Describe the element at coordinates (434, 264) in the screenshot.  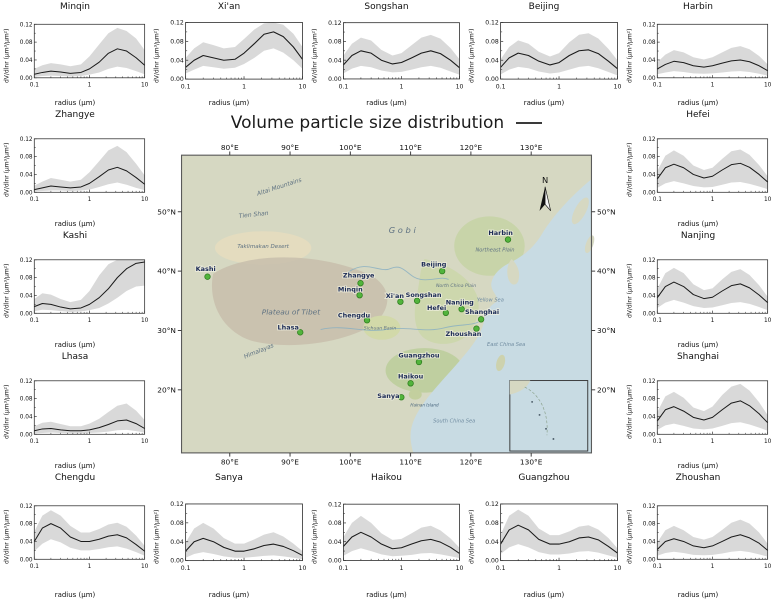
I see `city-label: Beijing` at that location.